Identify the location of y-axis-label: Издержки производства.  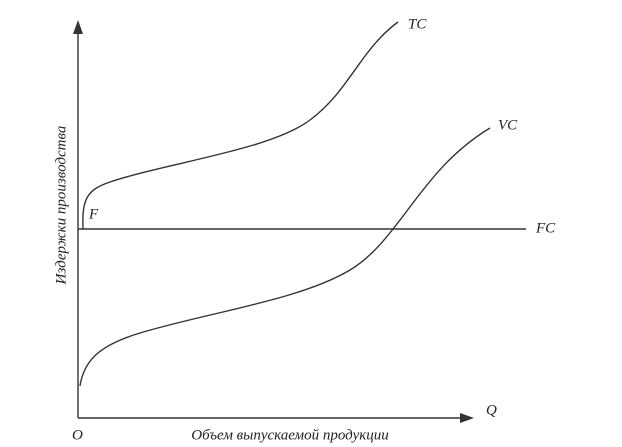
(61, 206).